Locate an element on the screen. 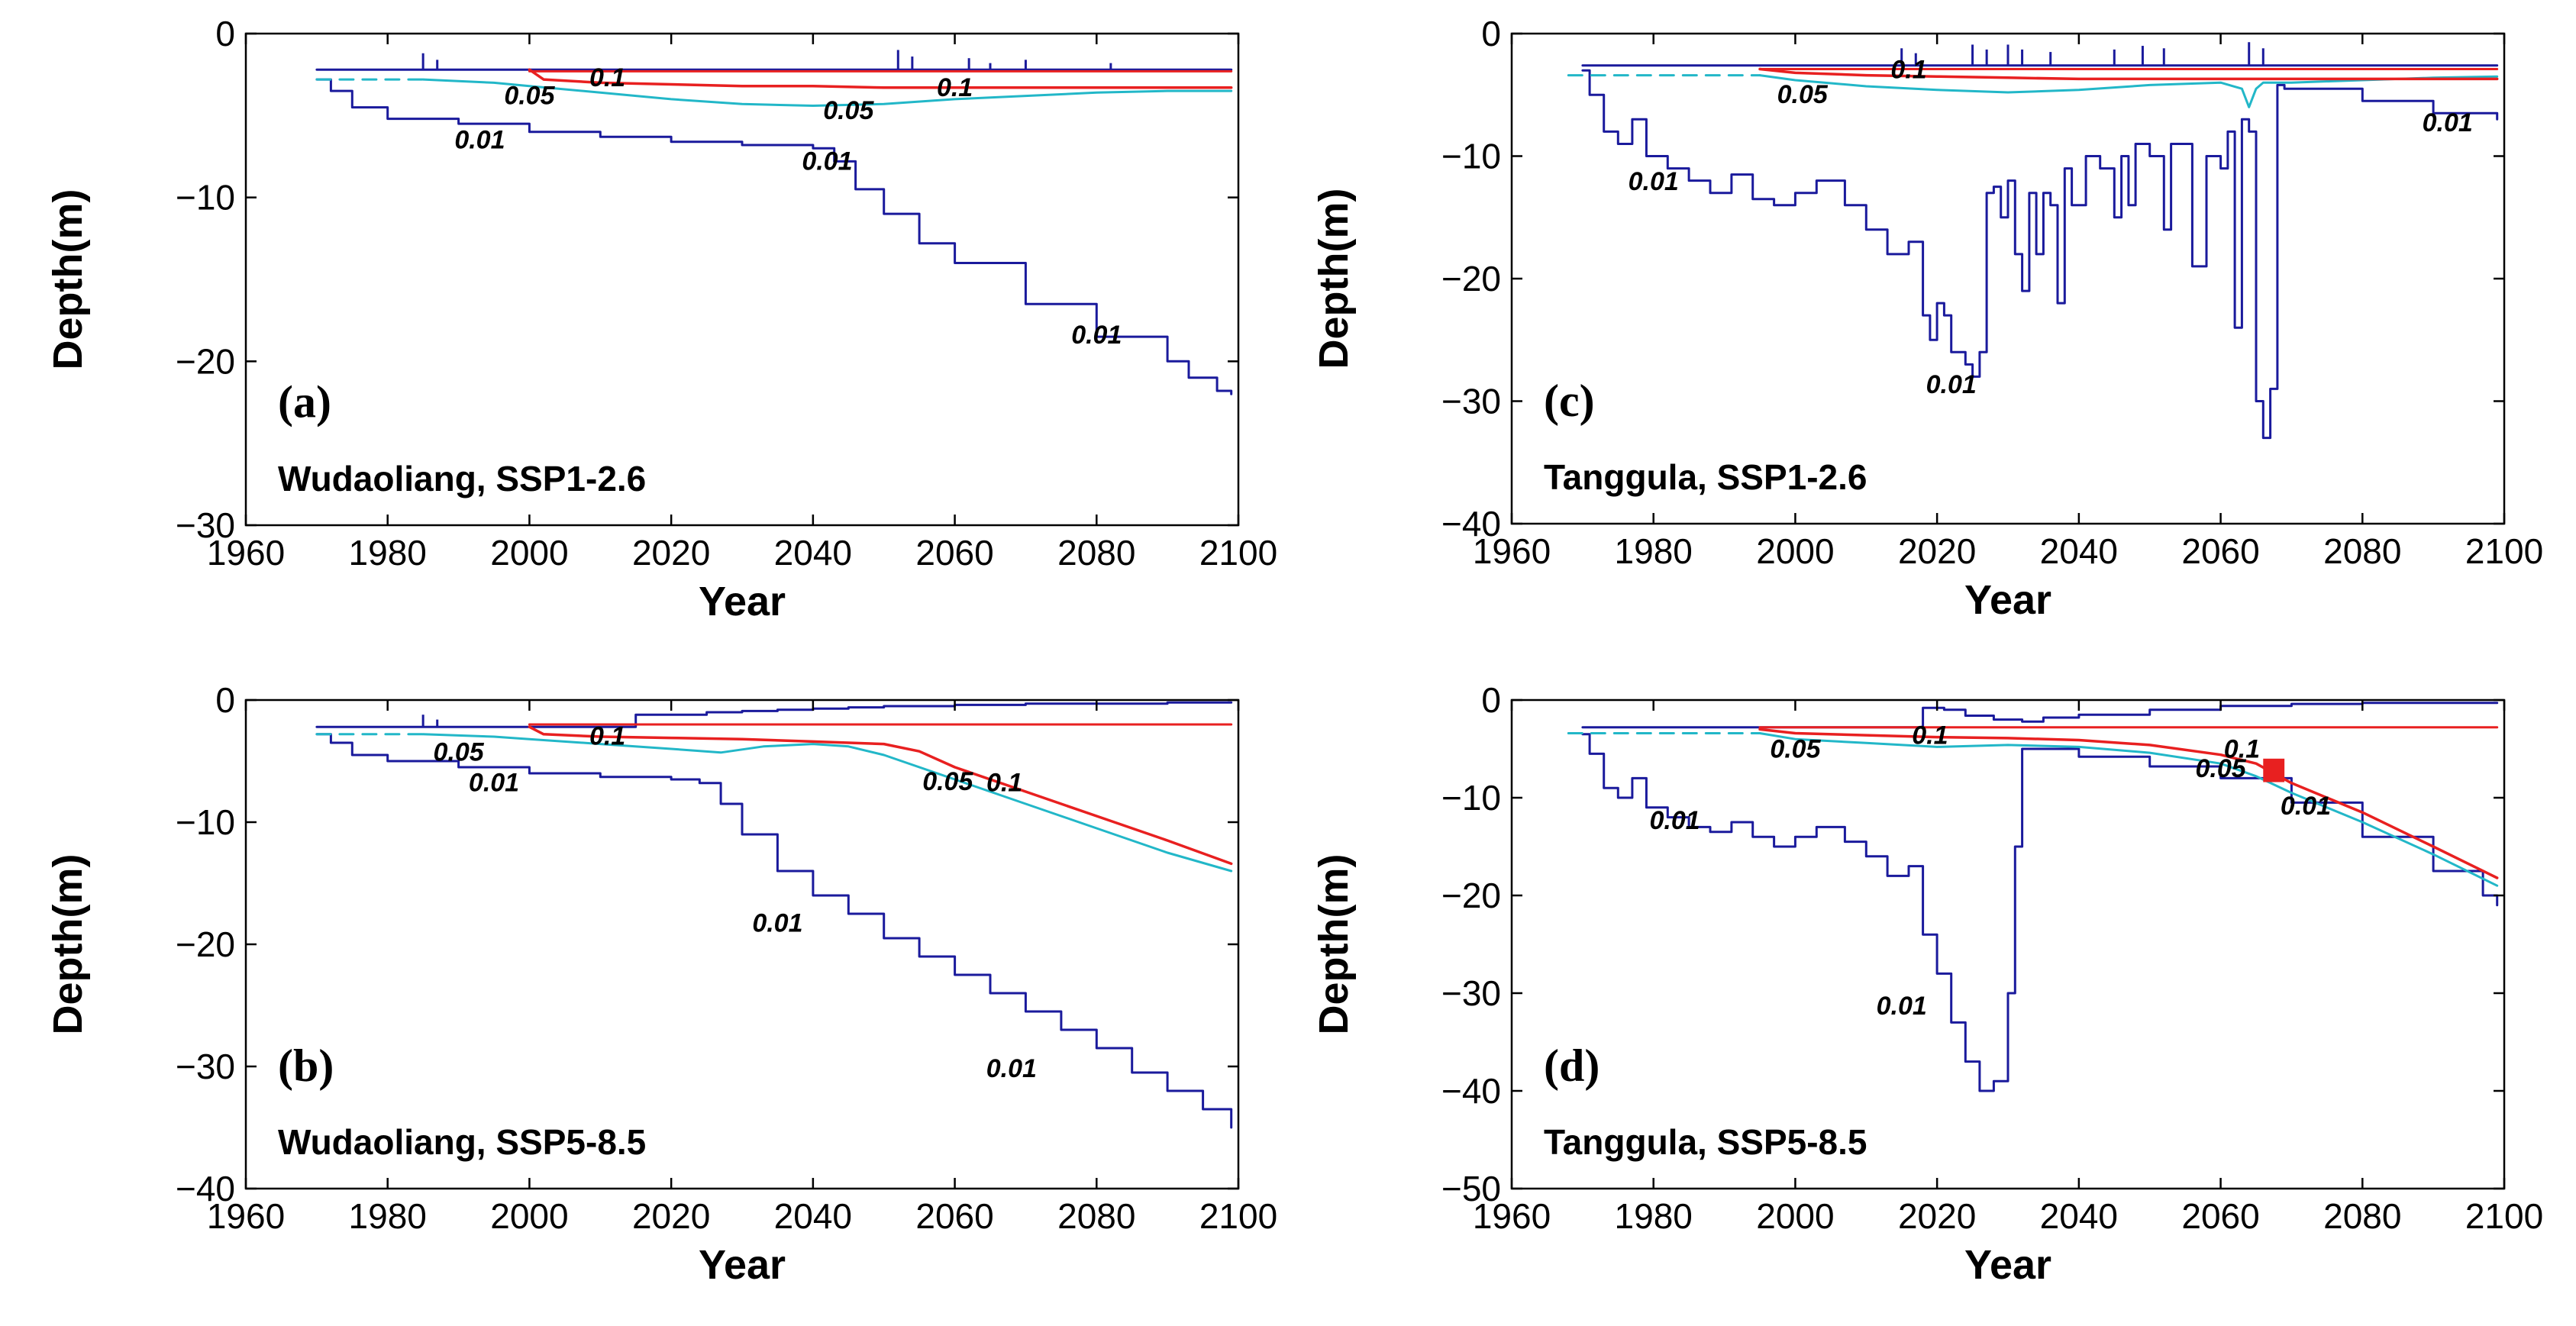  panel-letter: (d) is located at coordinates (1572, 1065).